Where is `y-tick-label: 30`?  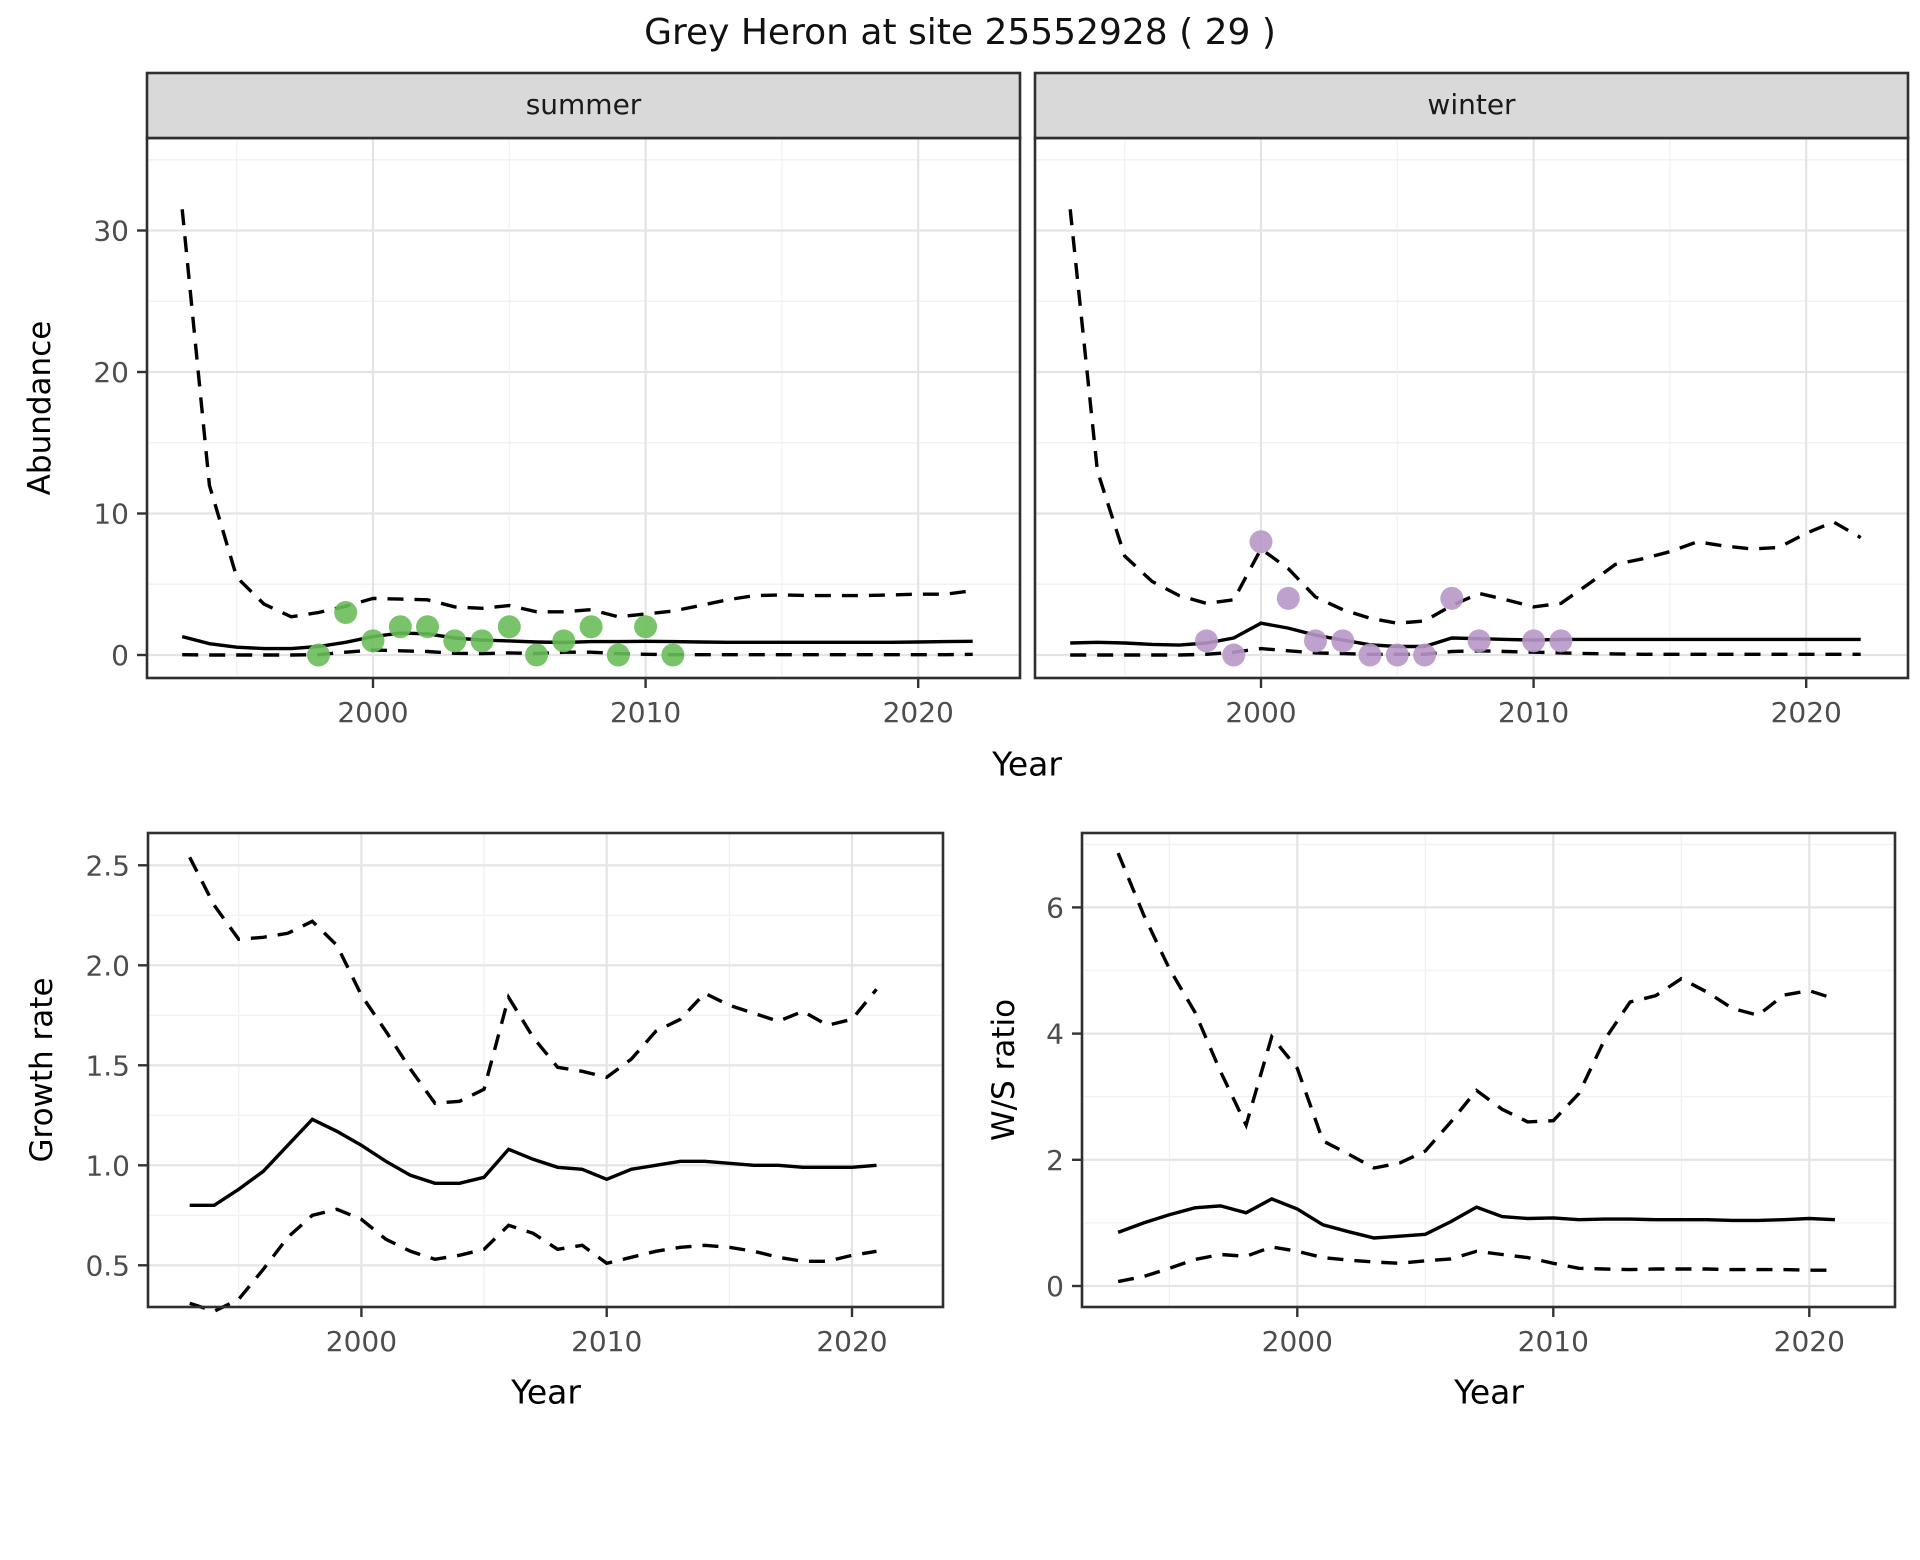
y-tick-label: 30 is located at coordinates (111, 231).